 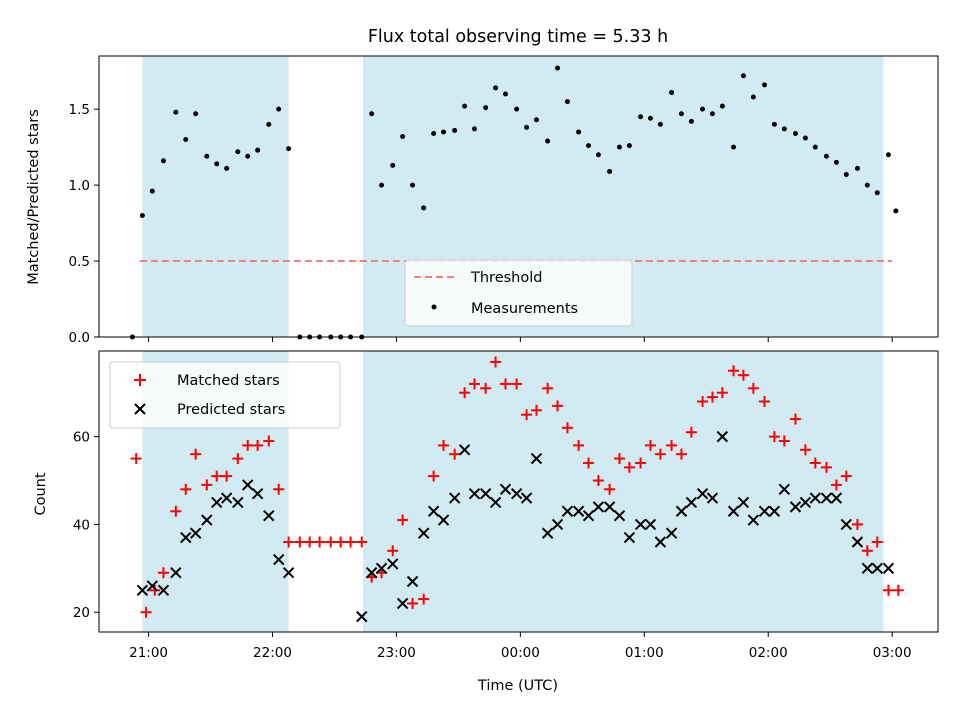 What do you see at coordinates (79, 110) in the screenshot?
I see `top-y-tick-label: 1.5` at bounding box center [79, 110].